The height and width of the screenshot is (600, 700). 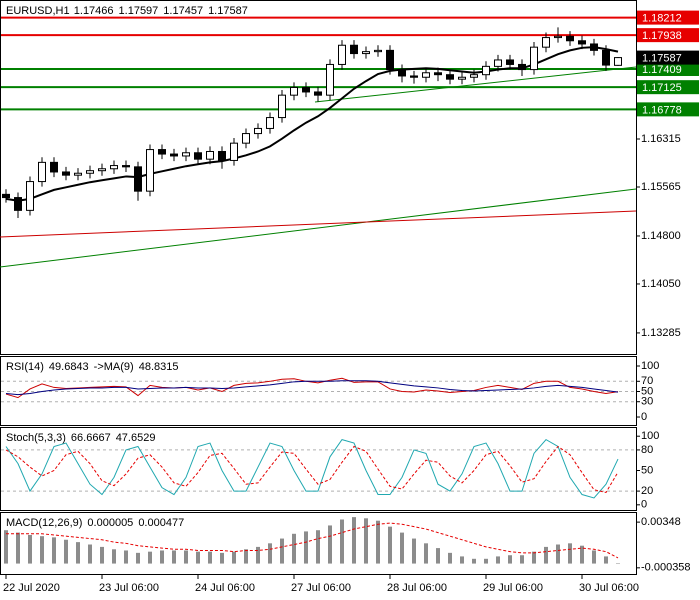 What do you see at coordinates (136, 438) in the screenshot?
I see `header-part: 47.6529` at bounding box center [136, 438].